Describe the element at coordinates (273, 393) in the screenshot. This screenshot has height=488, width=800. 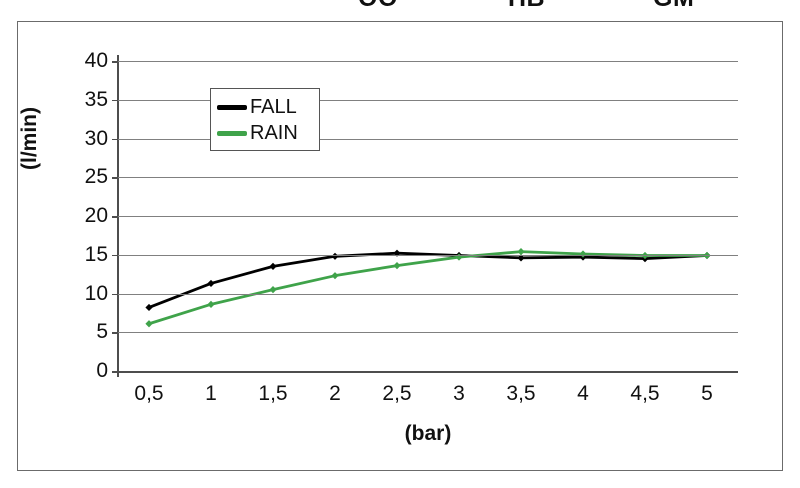
I see `x-tick-label-2: 1,5` at that location.